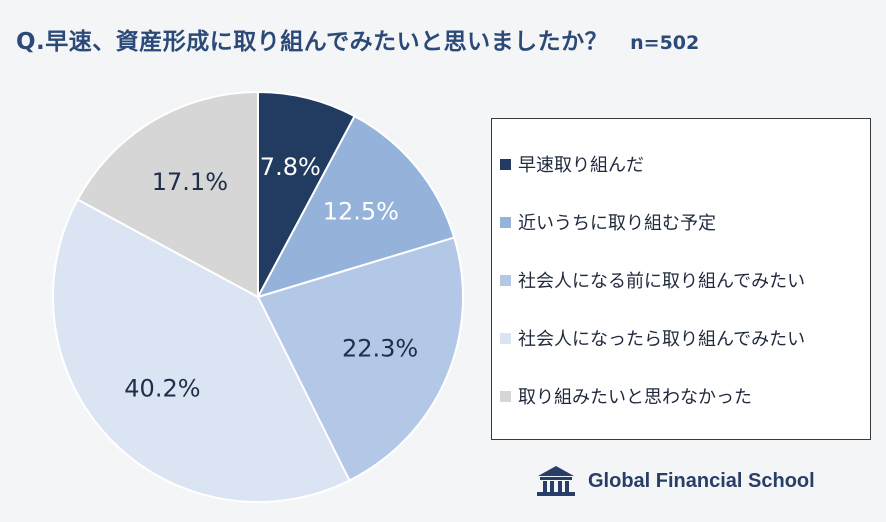 The width and height of the screenshot is (886, 522). What do you see at coordinates (380, 349) in the screenshot?
I see `slice-label: 22.3%` at bounding box center [380, 349].